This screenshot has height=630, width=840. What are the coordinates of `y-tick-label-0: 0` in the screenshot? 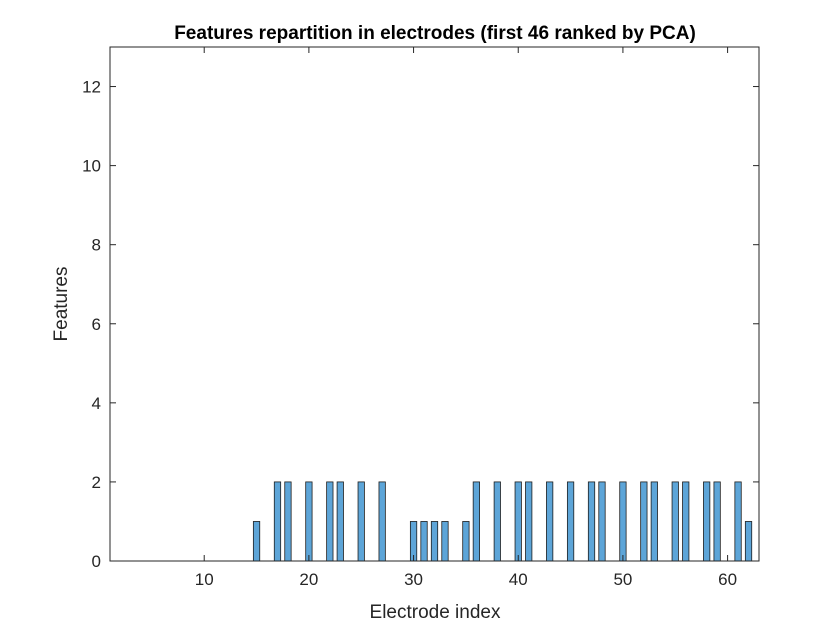 It's located at (96, 561).